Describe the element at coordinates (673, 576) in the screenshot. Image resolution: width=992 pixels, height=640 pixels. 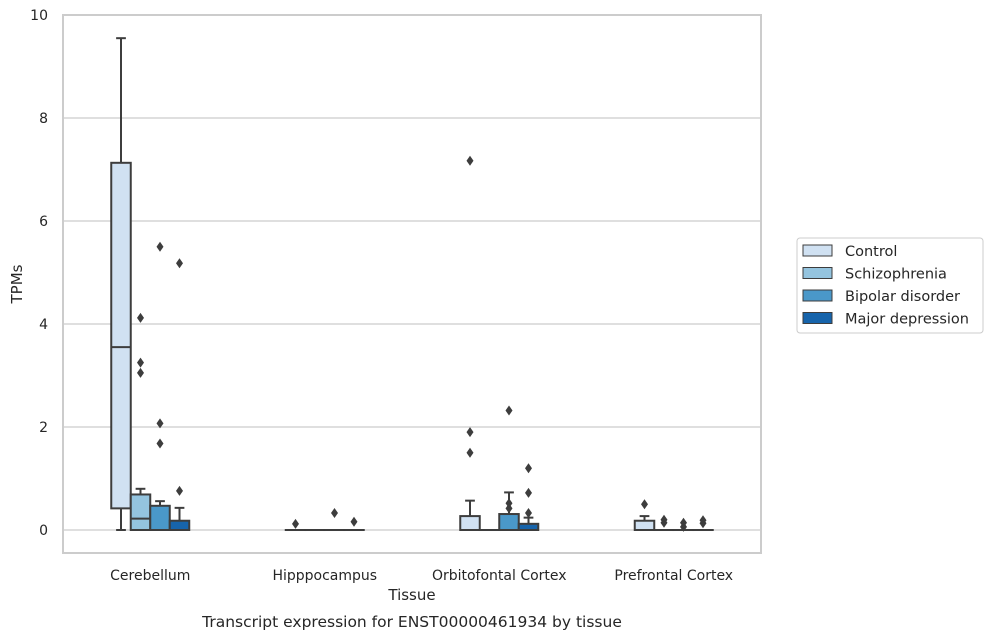
I see `x-tick-label: Prefrontal Cortex` at that location.